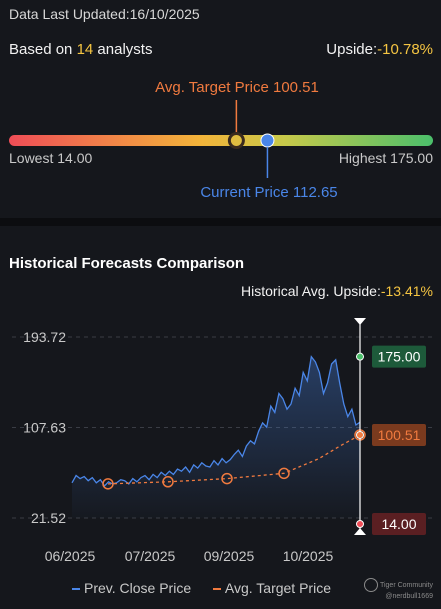  Describe the element at coordinates (150, 556) in the screenshot. I see `x-tick-label: 07/2025` at that location.